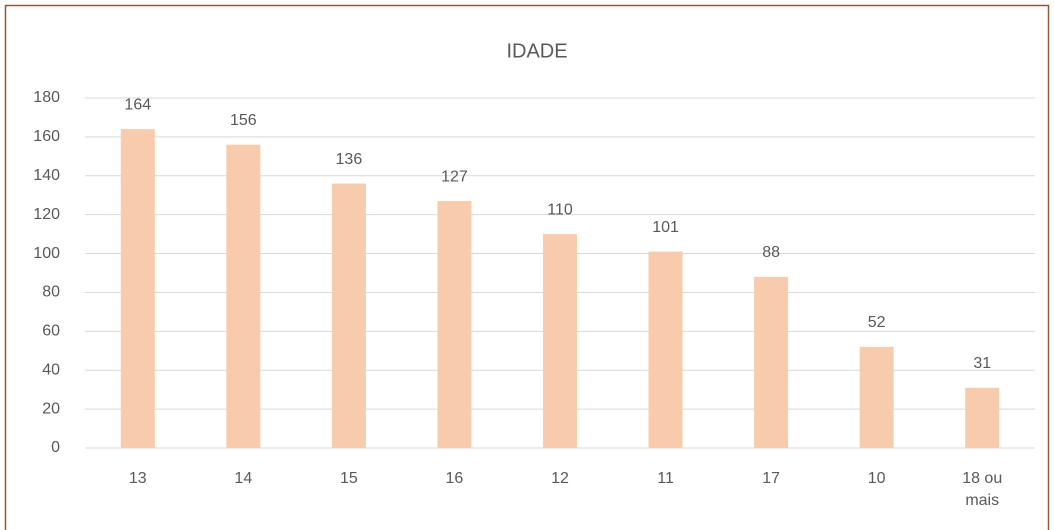 Image resolution: width=1054 pixels, height=530 pixels. I want to click on data-label: 164, so click(137, 104).